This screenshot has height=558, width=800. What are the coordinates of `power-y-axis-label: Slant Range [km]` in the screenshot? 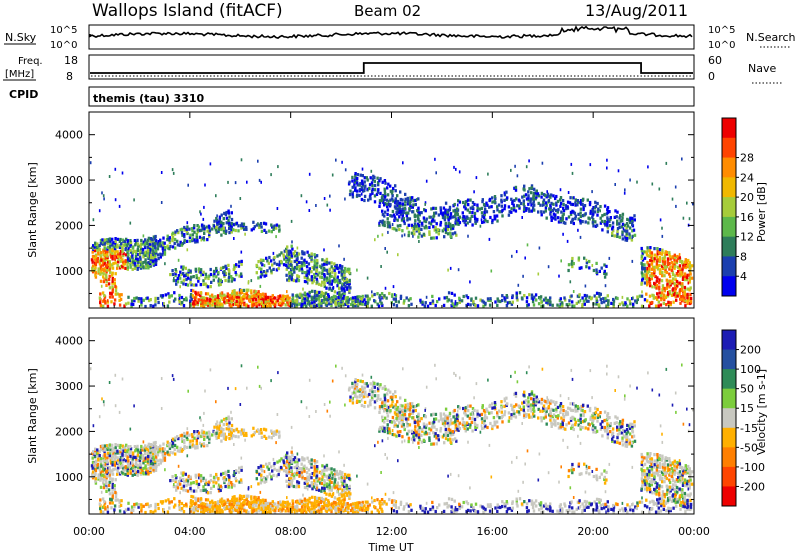 It's located at (32, 210).